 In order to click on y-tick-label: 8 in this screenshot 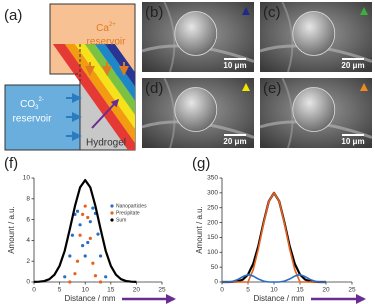, I will do `click(28, 199)`.